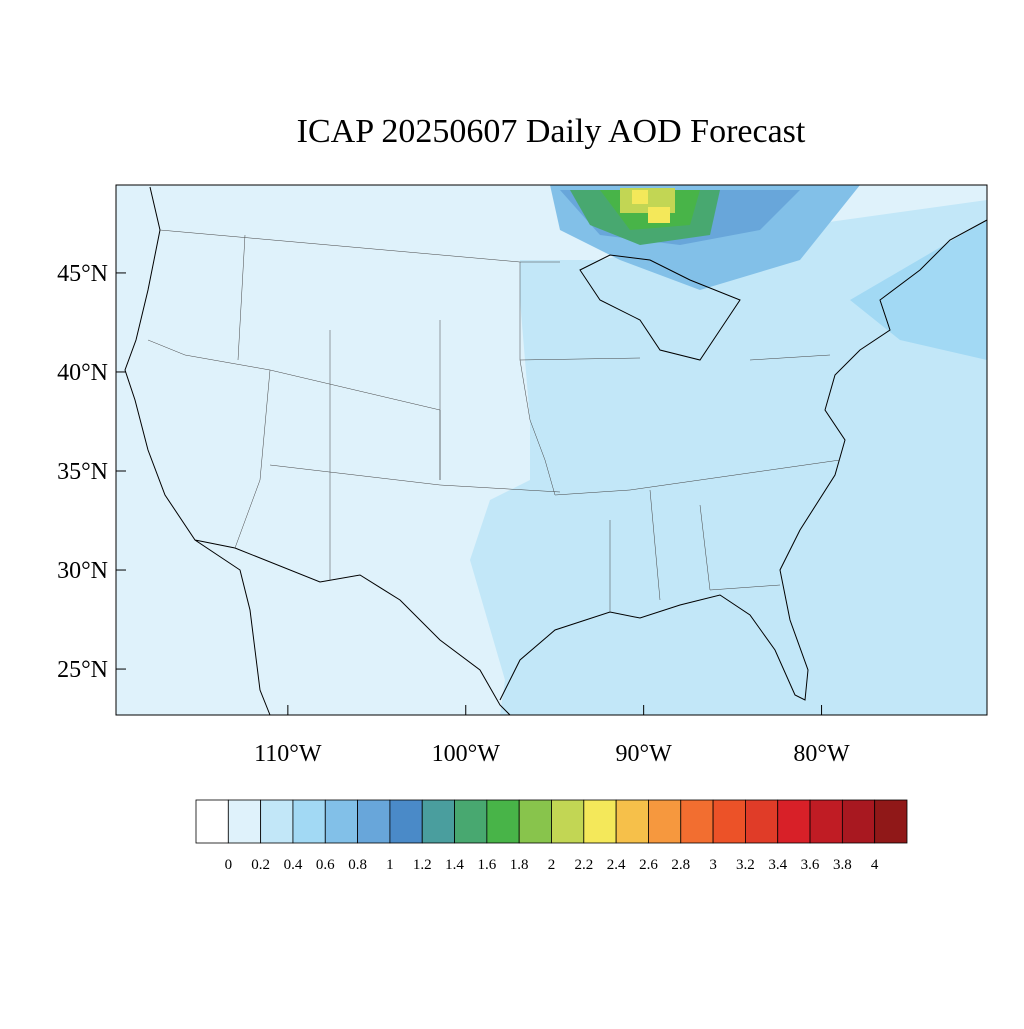 The height and width of the screenshot is (1029, 1024). What do you see at coordinates (82, 670) in the screenshot?
I see `lat-label: 25°N` at bounding box center [82, 670].